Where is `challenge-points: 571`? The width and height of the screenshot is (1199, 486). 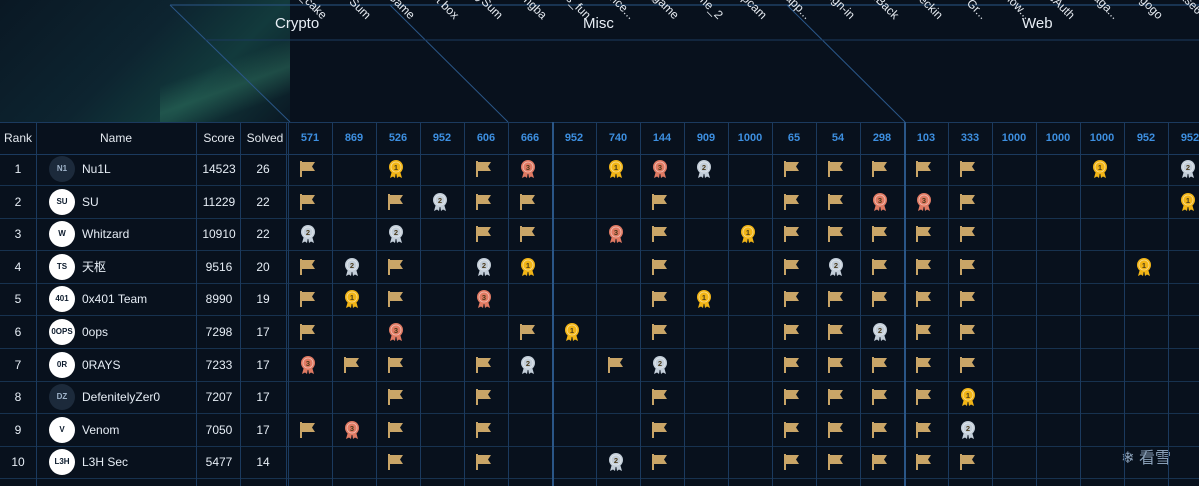
challenge-points: 571 is located at coordinates (310, 138).